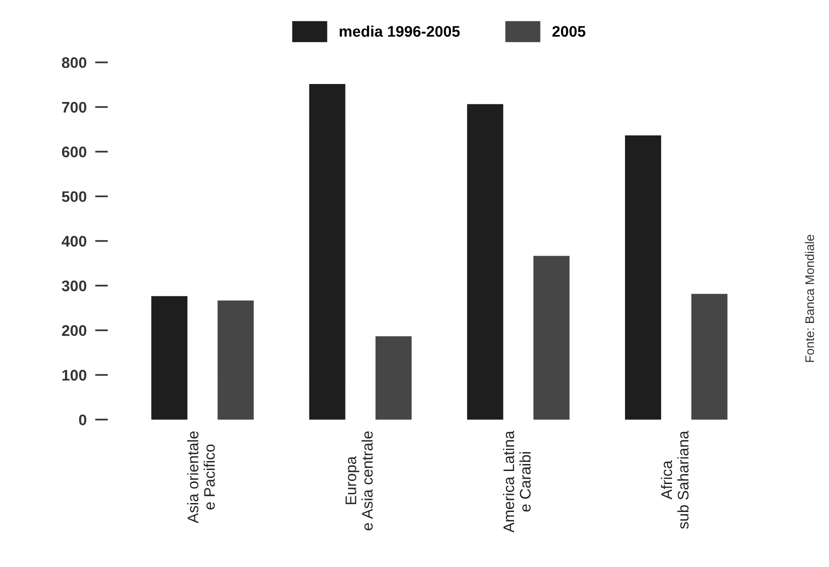 The width and height of the screenshot is (829, 567). I want to click on x-tick-label: Asia orientale e Pacifico, so click(201, 477).